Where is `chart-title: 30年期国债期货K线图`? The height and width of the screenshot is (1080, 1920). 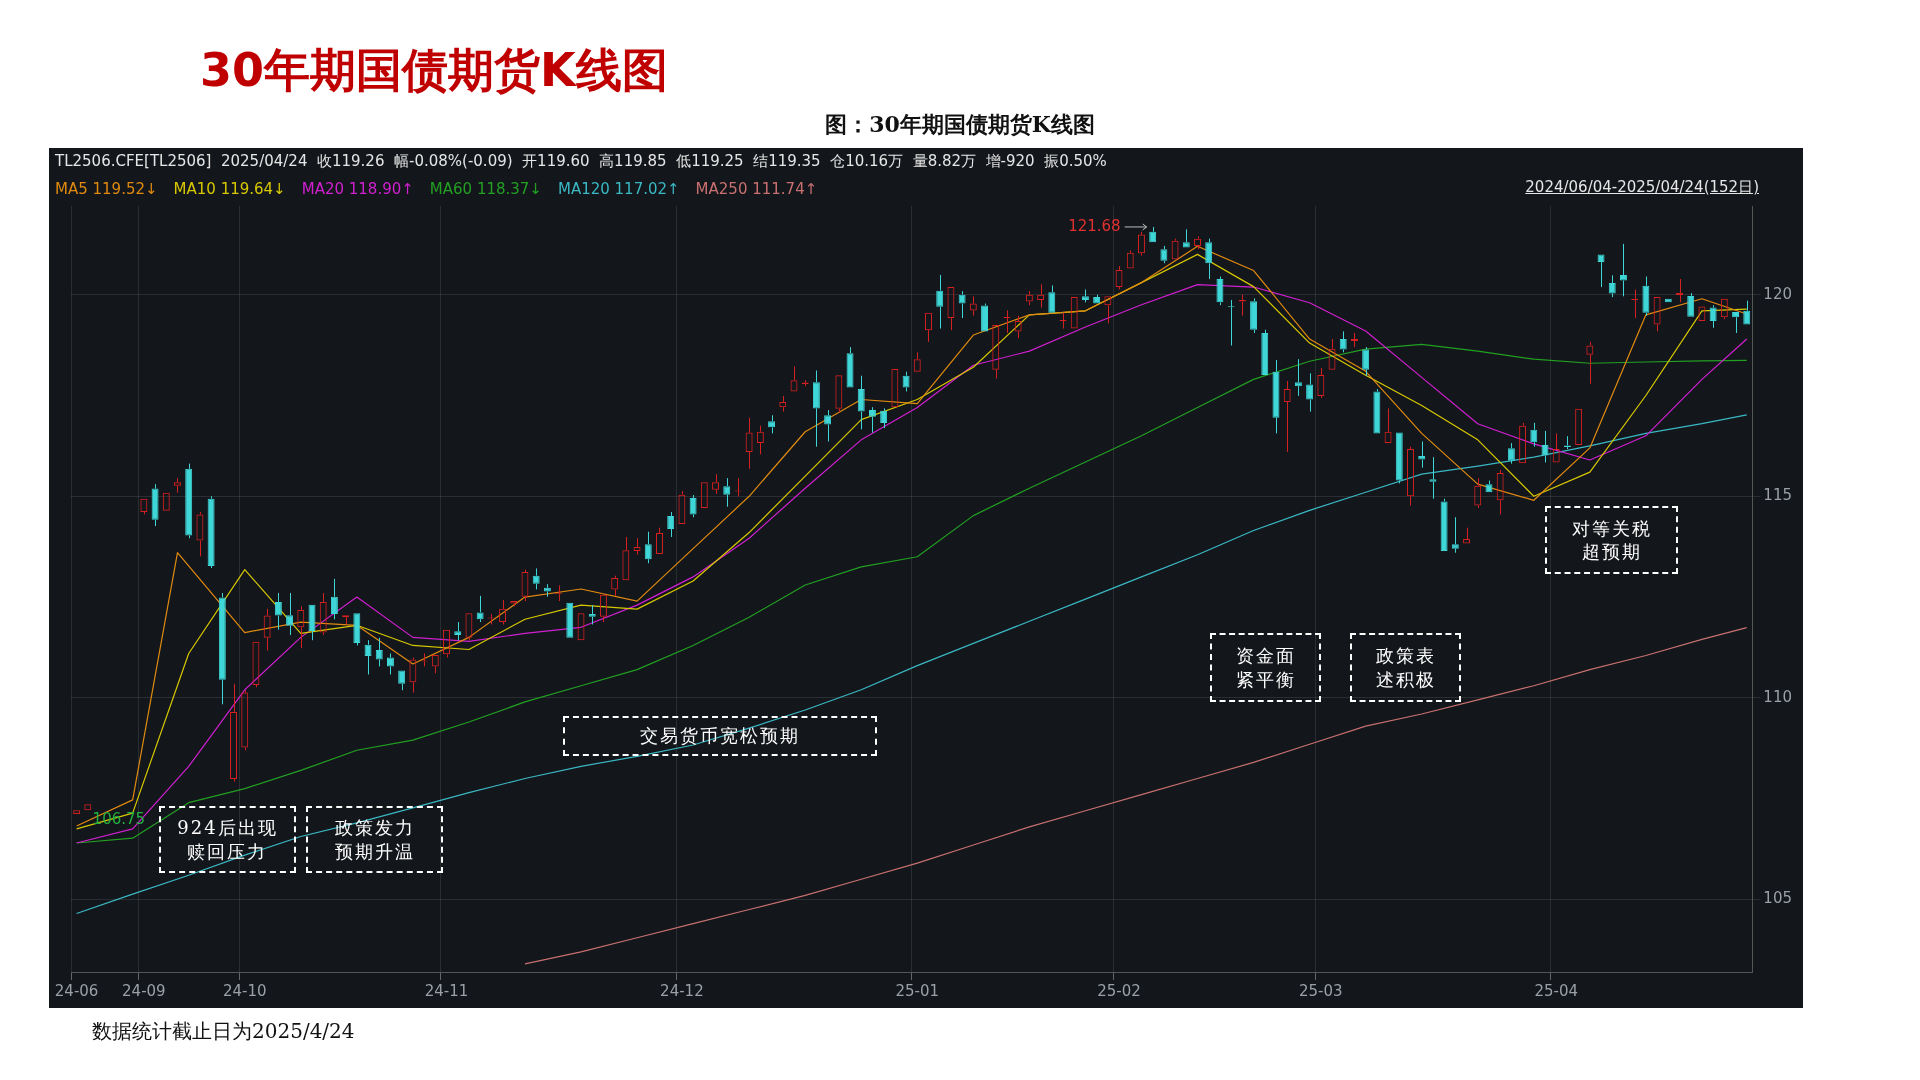
chart-title: 30年期国债期货K线图 is located at coordinates (434, 70).